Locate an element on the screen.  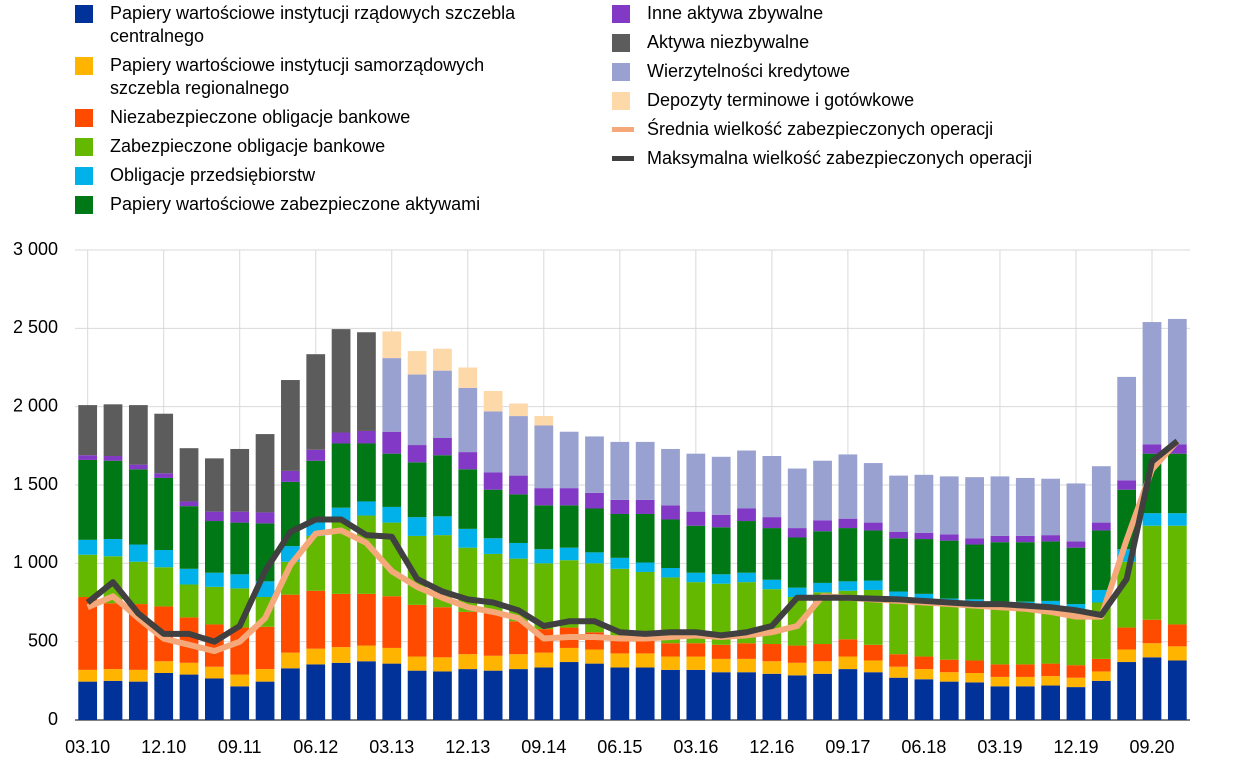
x-tick-label: 06.15 is located at coordinates (619, 747).